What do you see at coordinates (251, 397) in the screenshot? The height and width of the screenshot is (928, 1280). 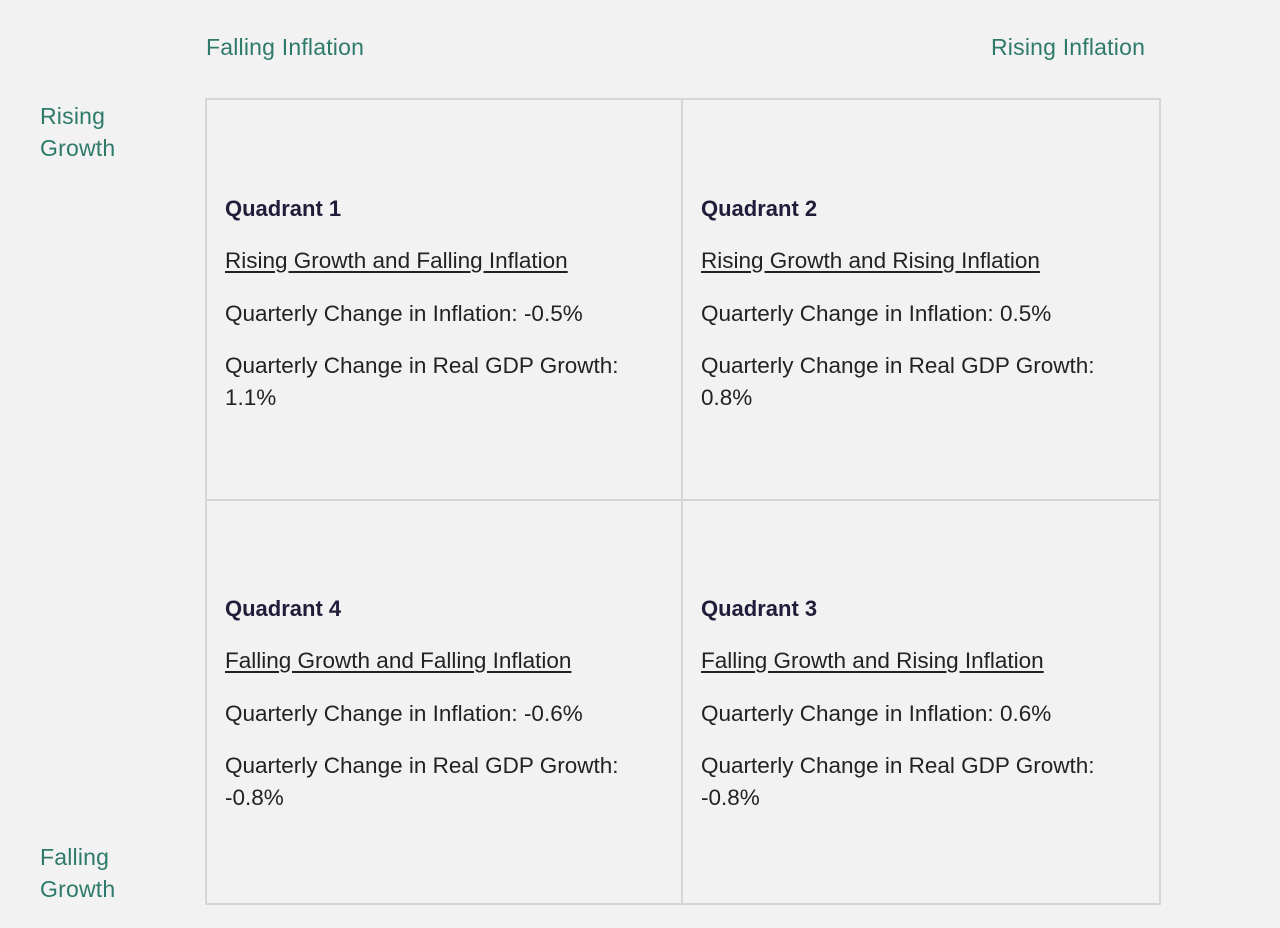 I see `gdp-change-value: 1.1%` at bounding box center [251, 397].